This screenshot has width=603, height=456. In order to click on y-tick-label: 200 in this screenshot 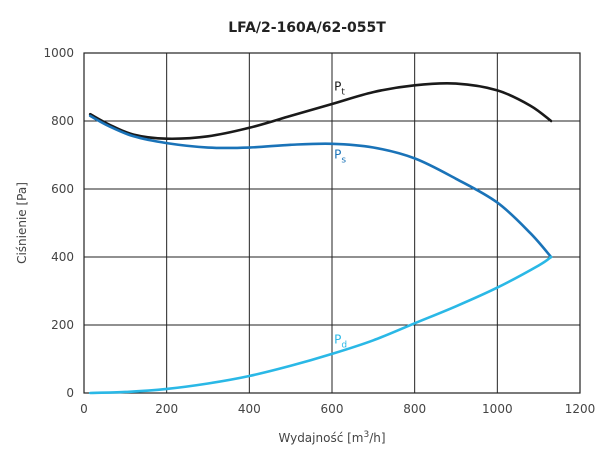, I will do `click(62, 325)`.